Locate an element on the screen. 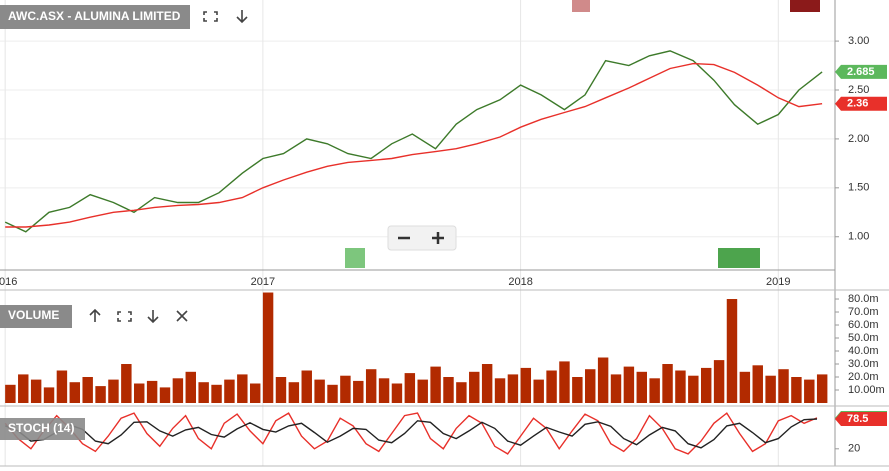 The width and height of the screenshot is (889, 471). y-tick-label: 2.00 is located at coordinates (858, 139).